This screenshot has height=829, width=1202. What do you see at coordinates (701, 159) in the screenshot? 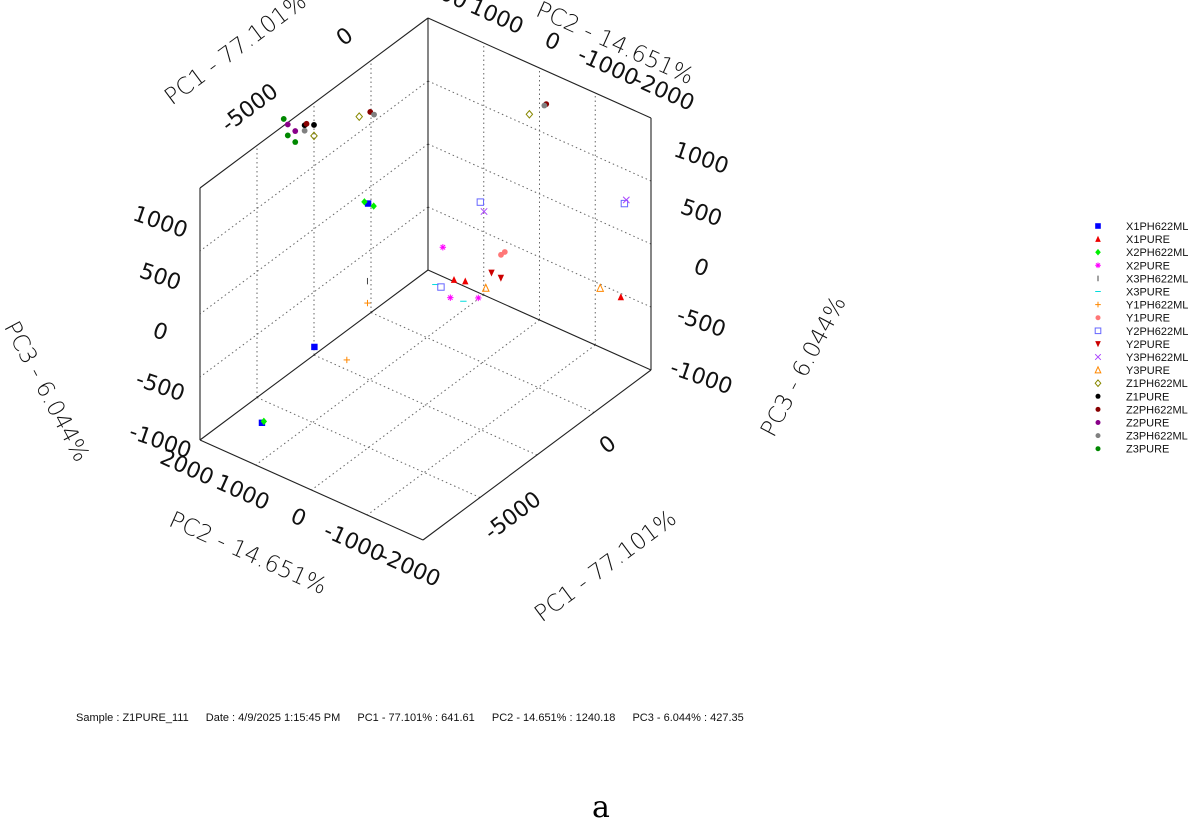
I see `pc3-tick-right: 1000` at bounding box center [701, 159].